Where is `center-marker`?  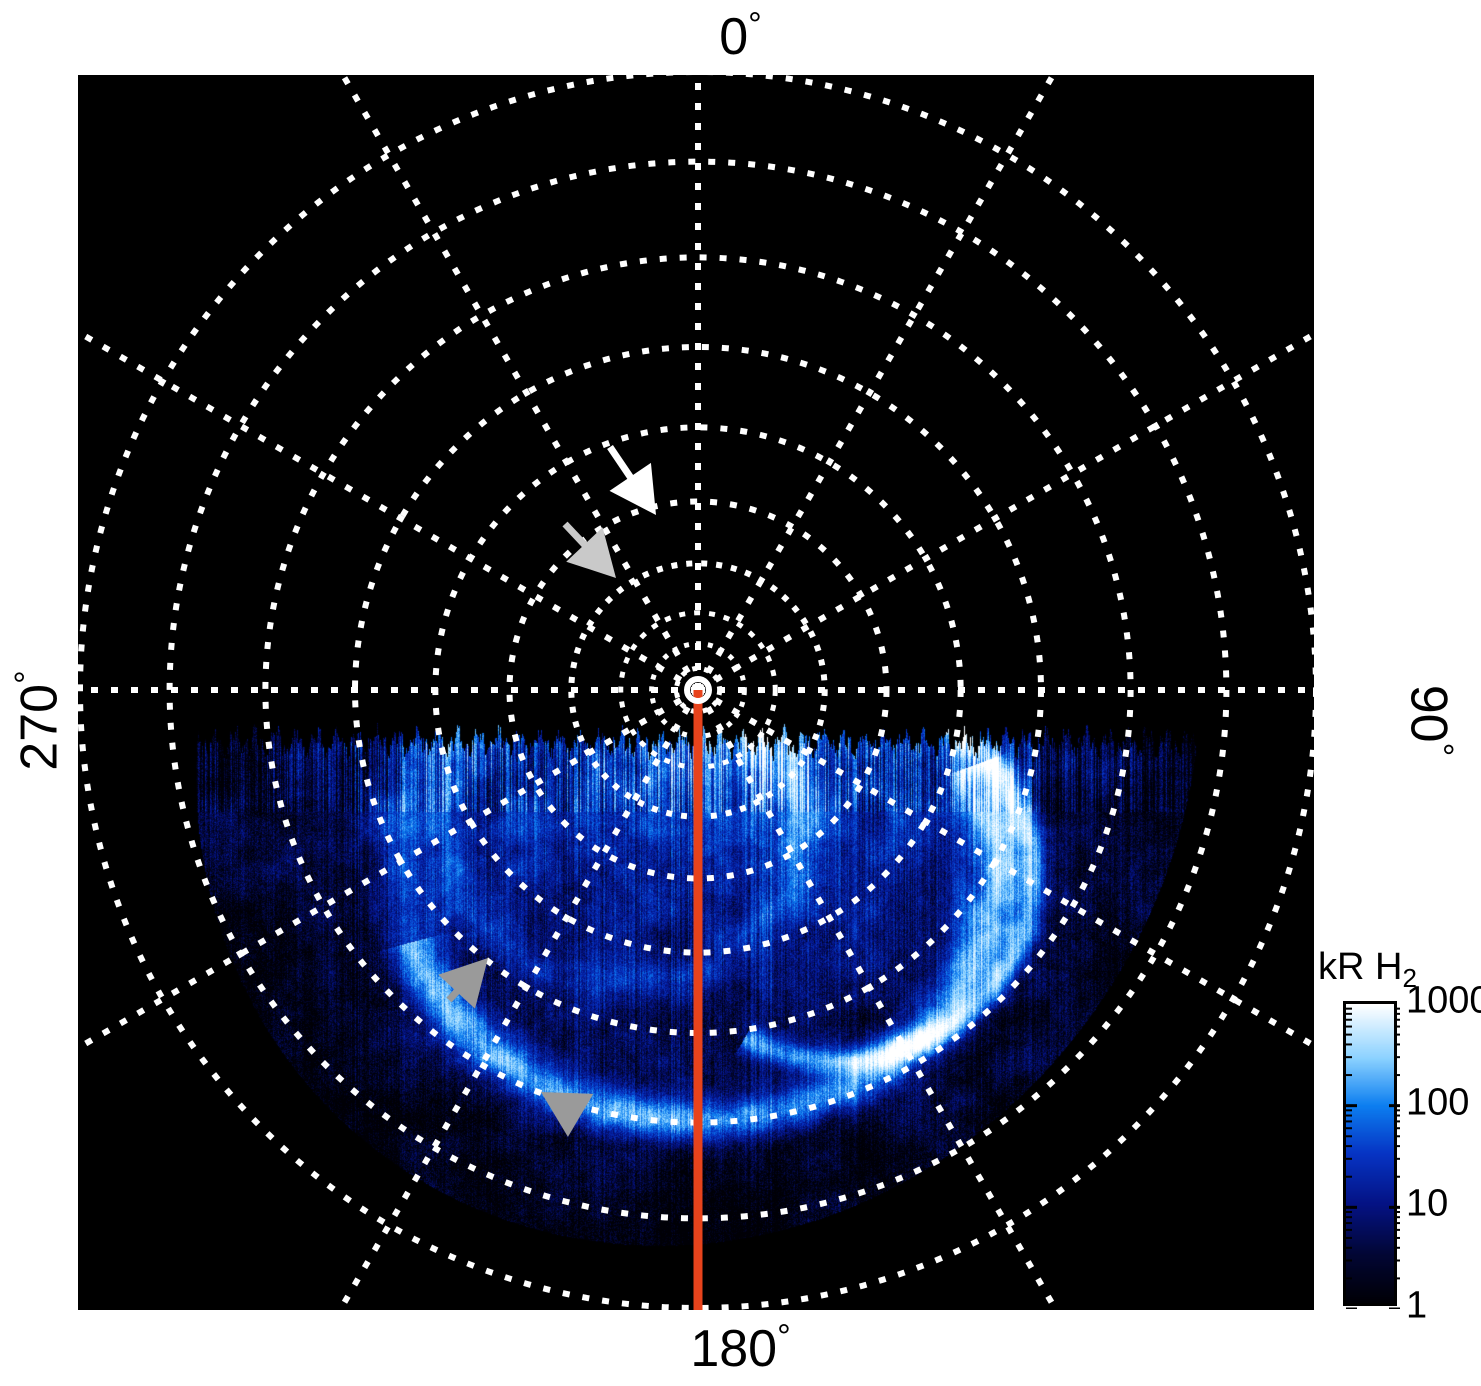
center-marker is located at coordinates (698, 690).